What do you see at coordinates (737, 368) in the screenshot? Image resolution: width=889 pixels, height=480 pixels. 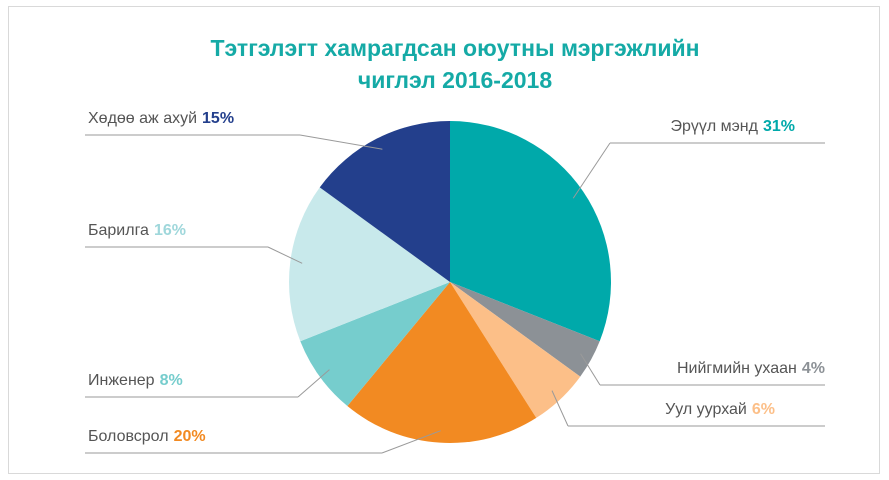 I see `category-label: Нийгмийн ухаан` at bounding box center [737, 368].